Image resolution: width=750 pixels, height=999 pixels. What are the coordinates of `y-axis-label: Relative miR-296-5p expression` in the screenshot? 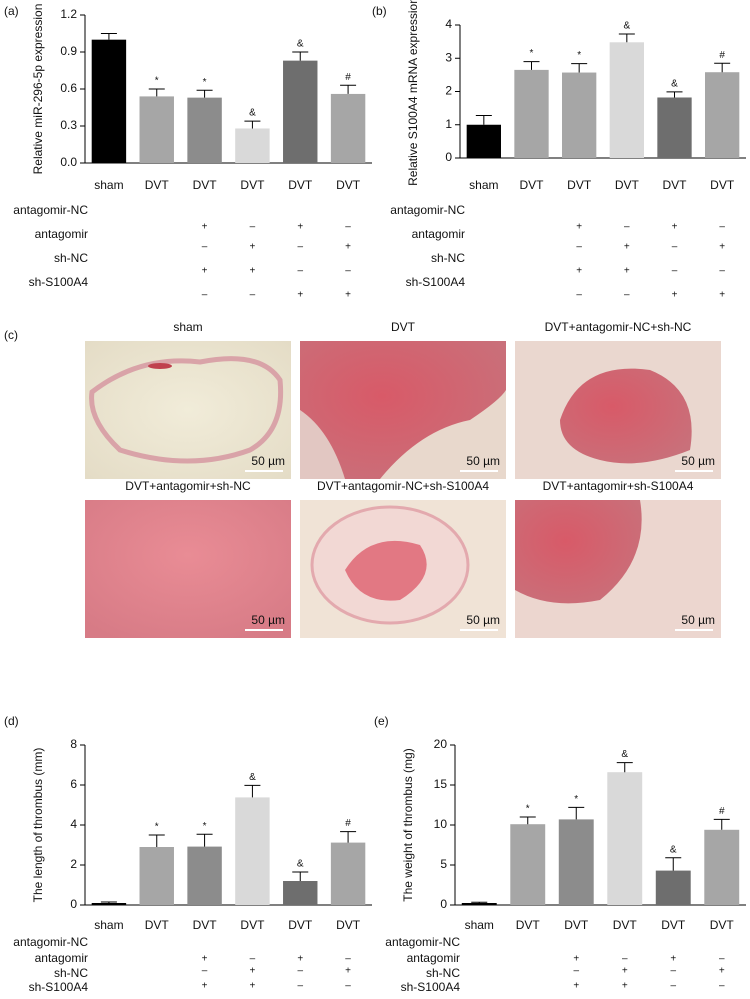 It's located at (38, 89).